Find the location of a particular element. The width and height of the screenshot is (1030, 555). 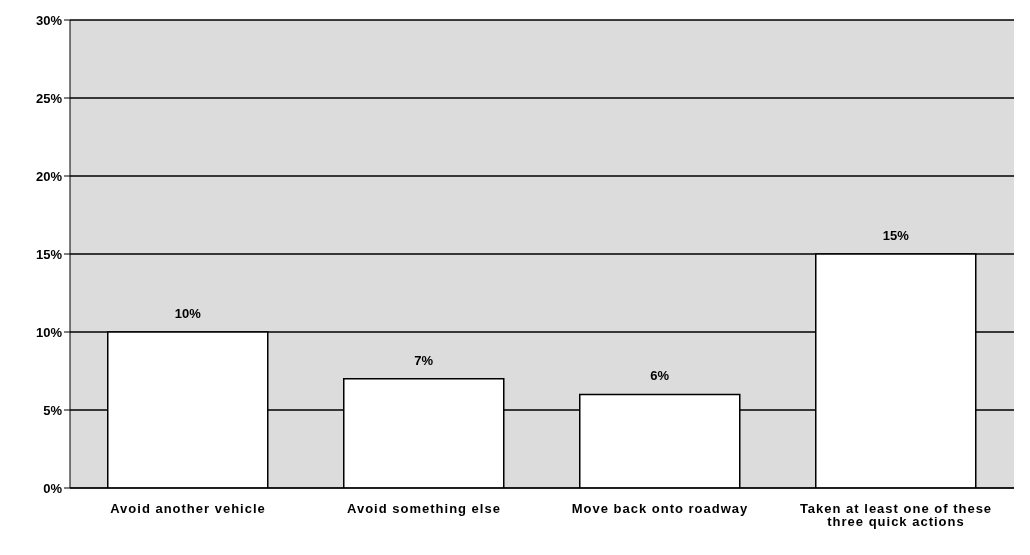

y-tick-label: 25% is located at coordinates (49, 98).